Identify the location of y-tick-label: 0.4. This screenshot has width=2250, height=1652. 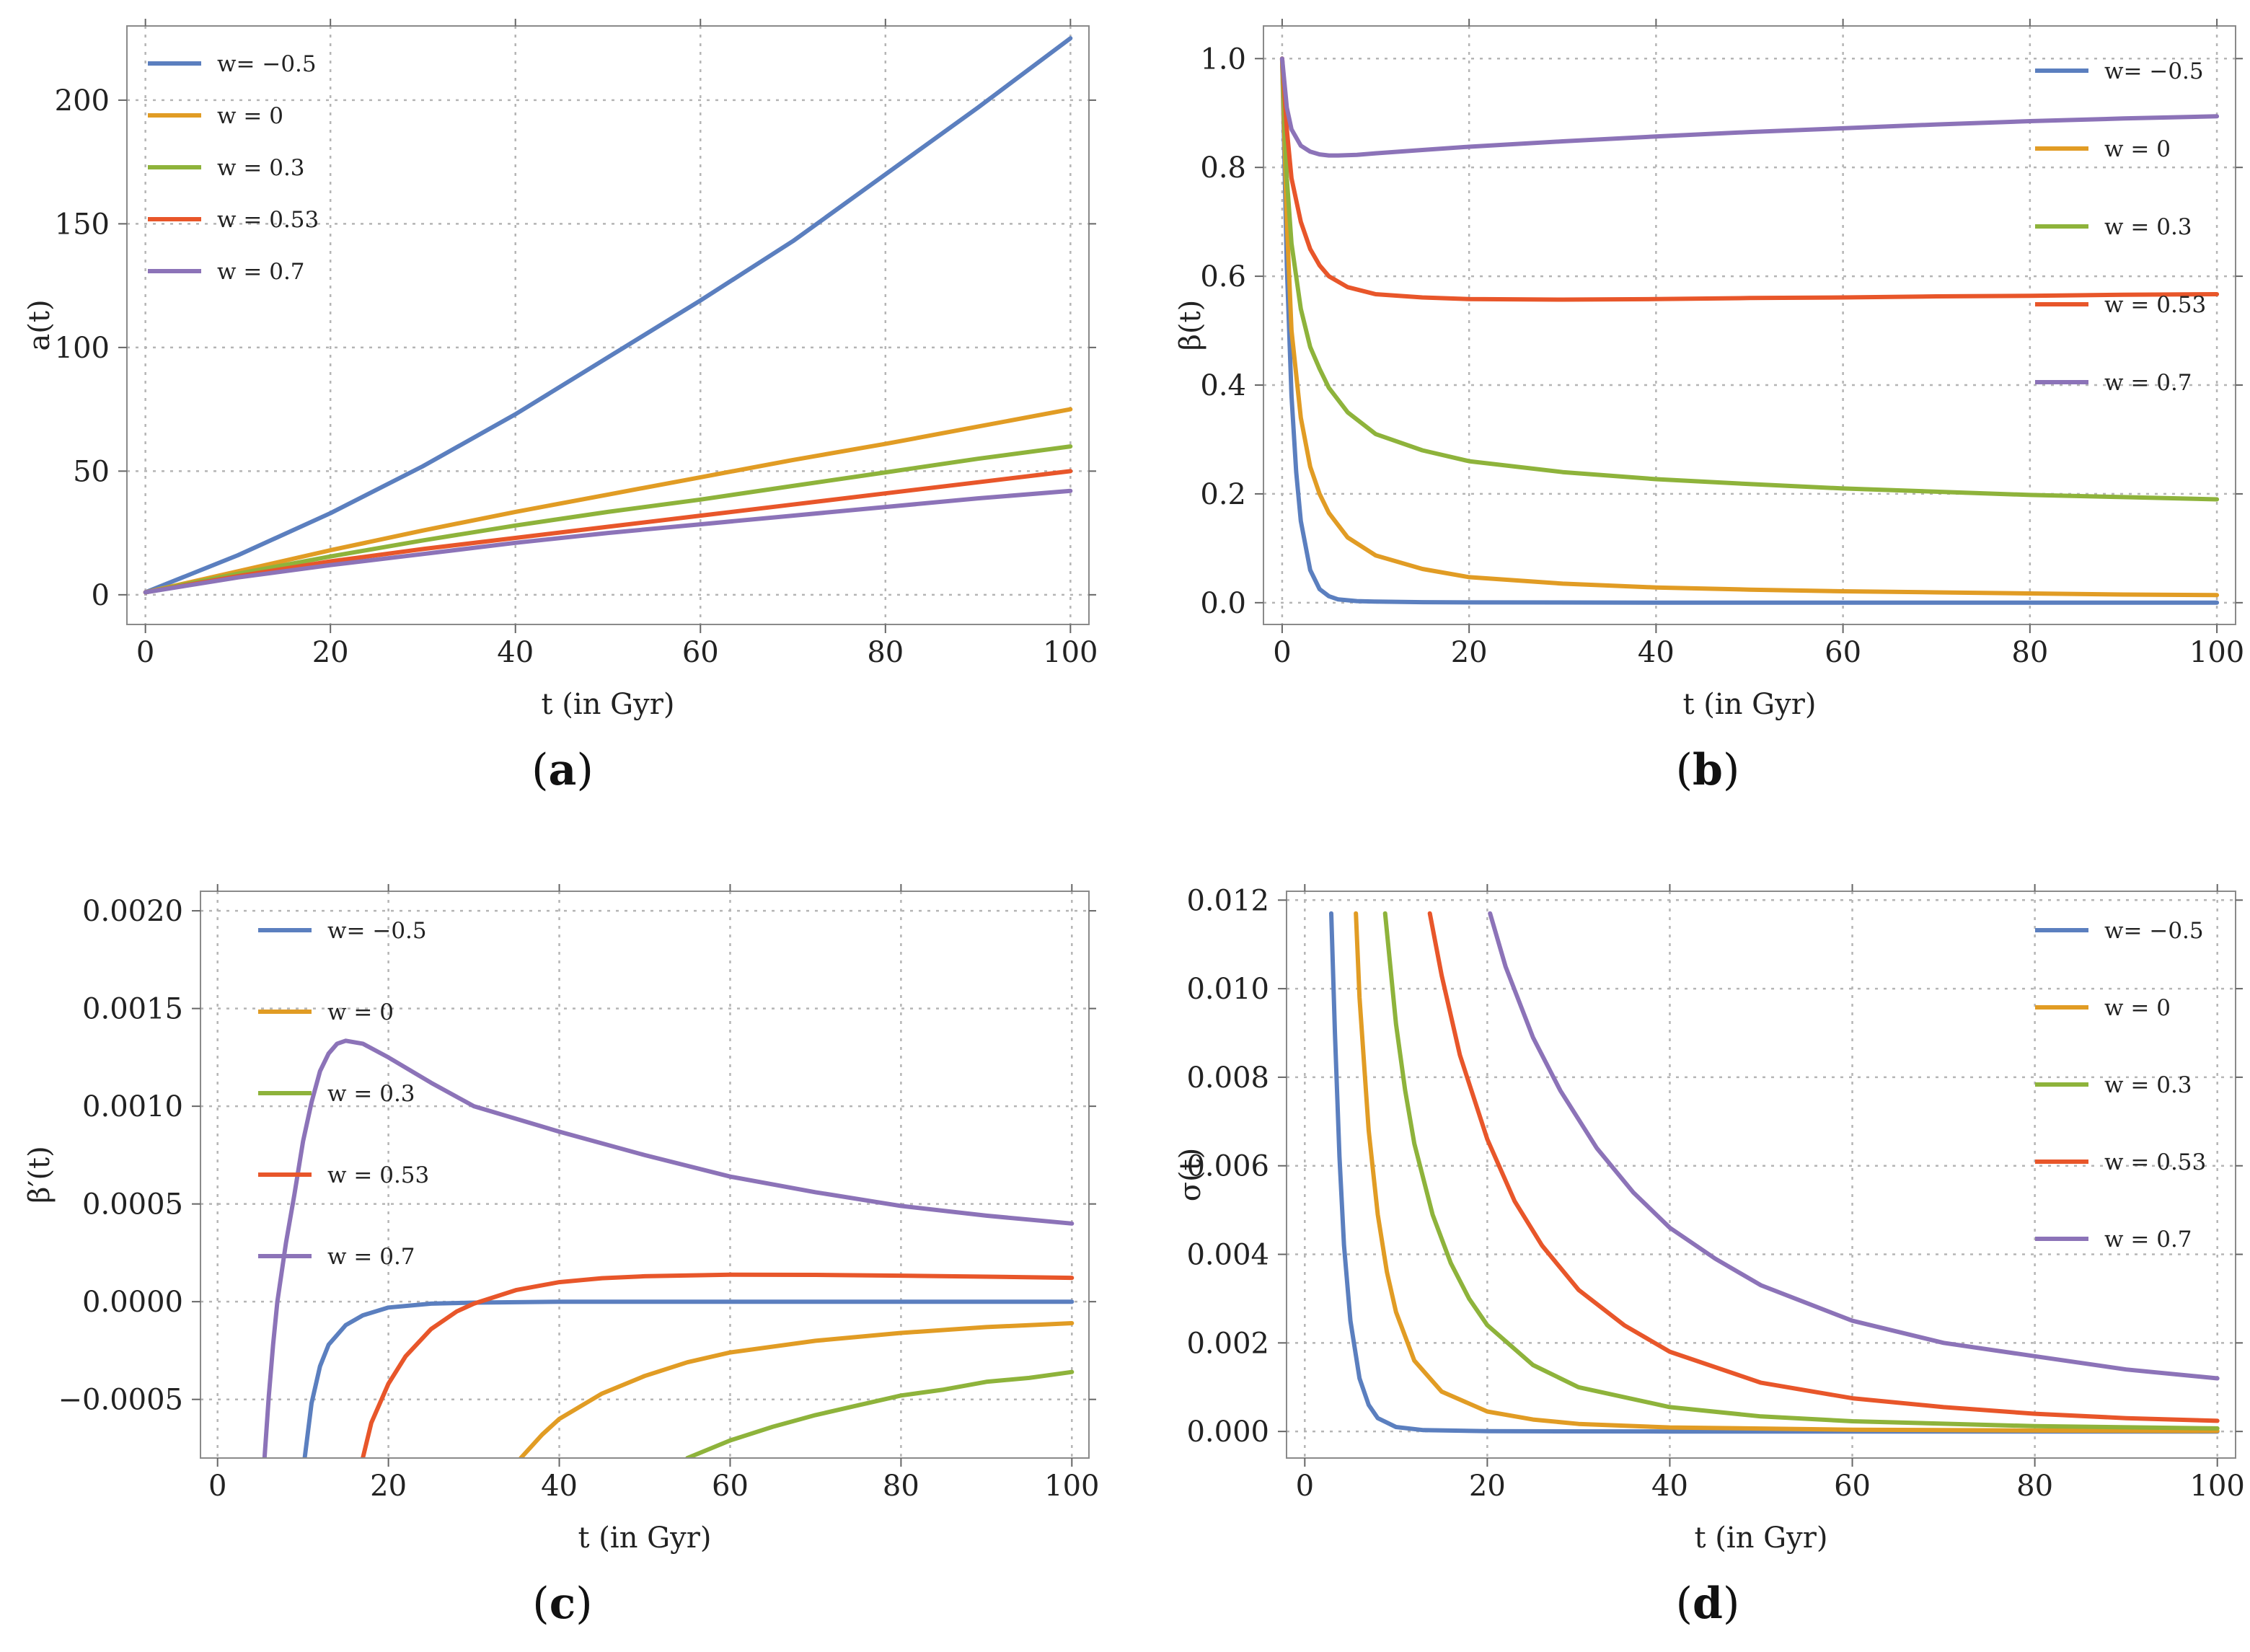
(1223, 385).